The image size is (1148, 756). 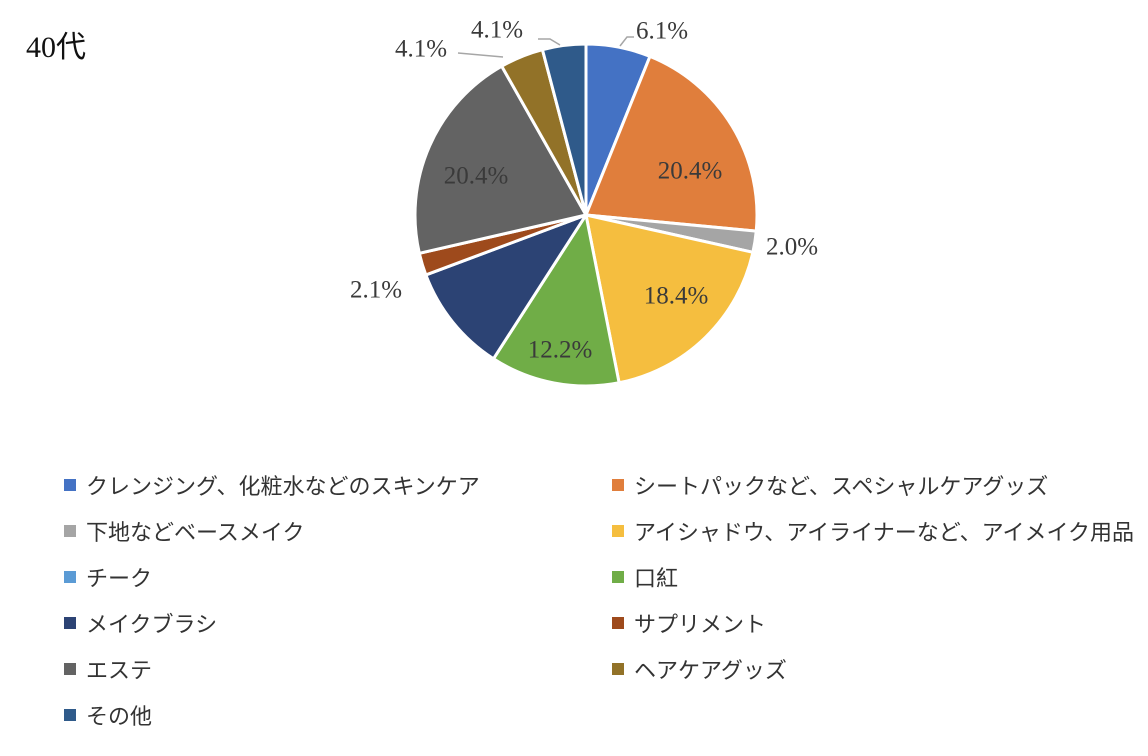 What do you see at coordinates (283, 487) in the screenshot?
I see `legend-label: クレンジング、化粧水などのスキンケア` at bounding box center [283, 487].